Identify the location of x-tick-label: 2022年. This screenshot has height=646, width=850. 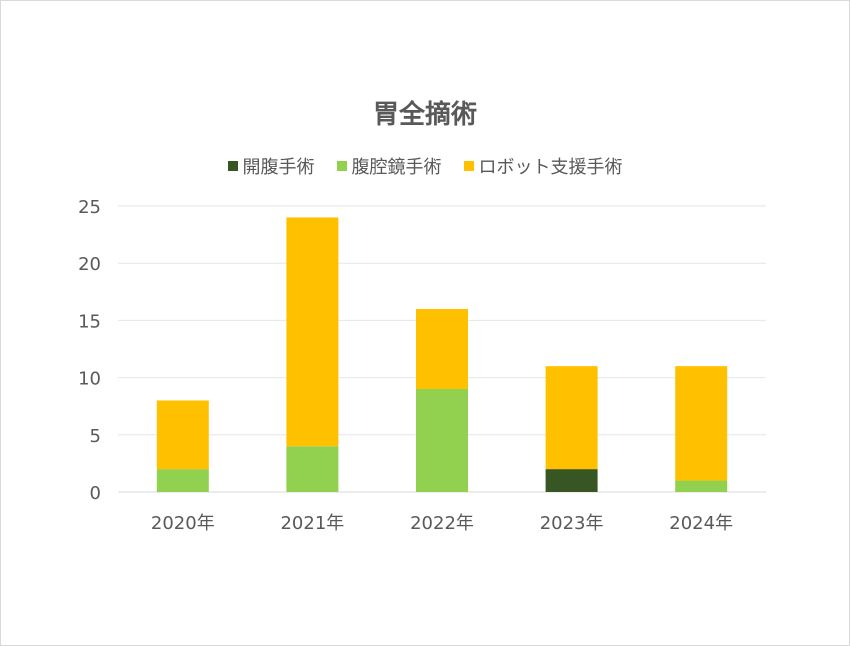
(442, 523).